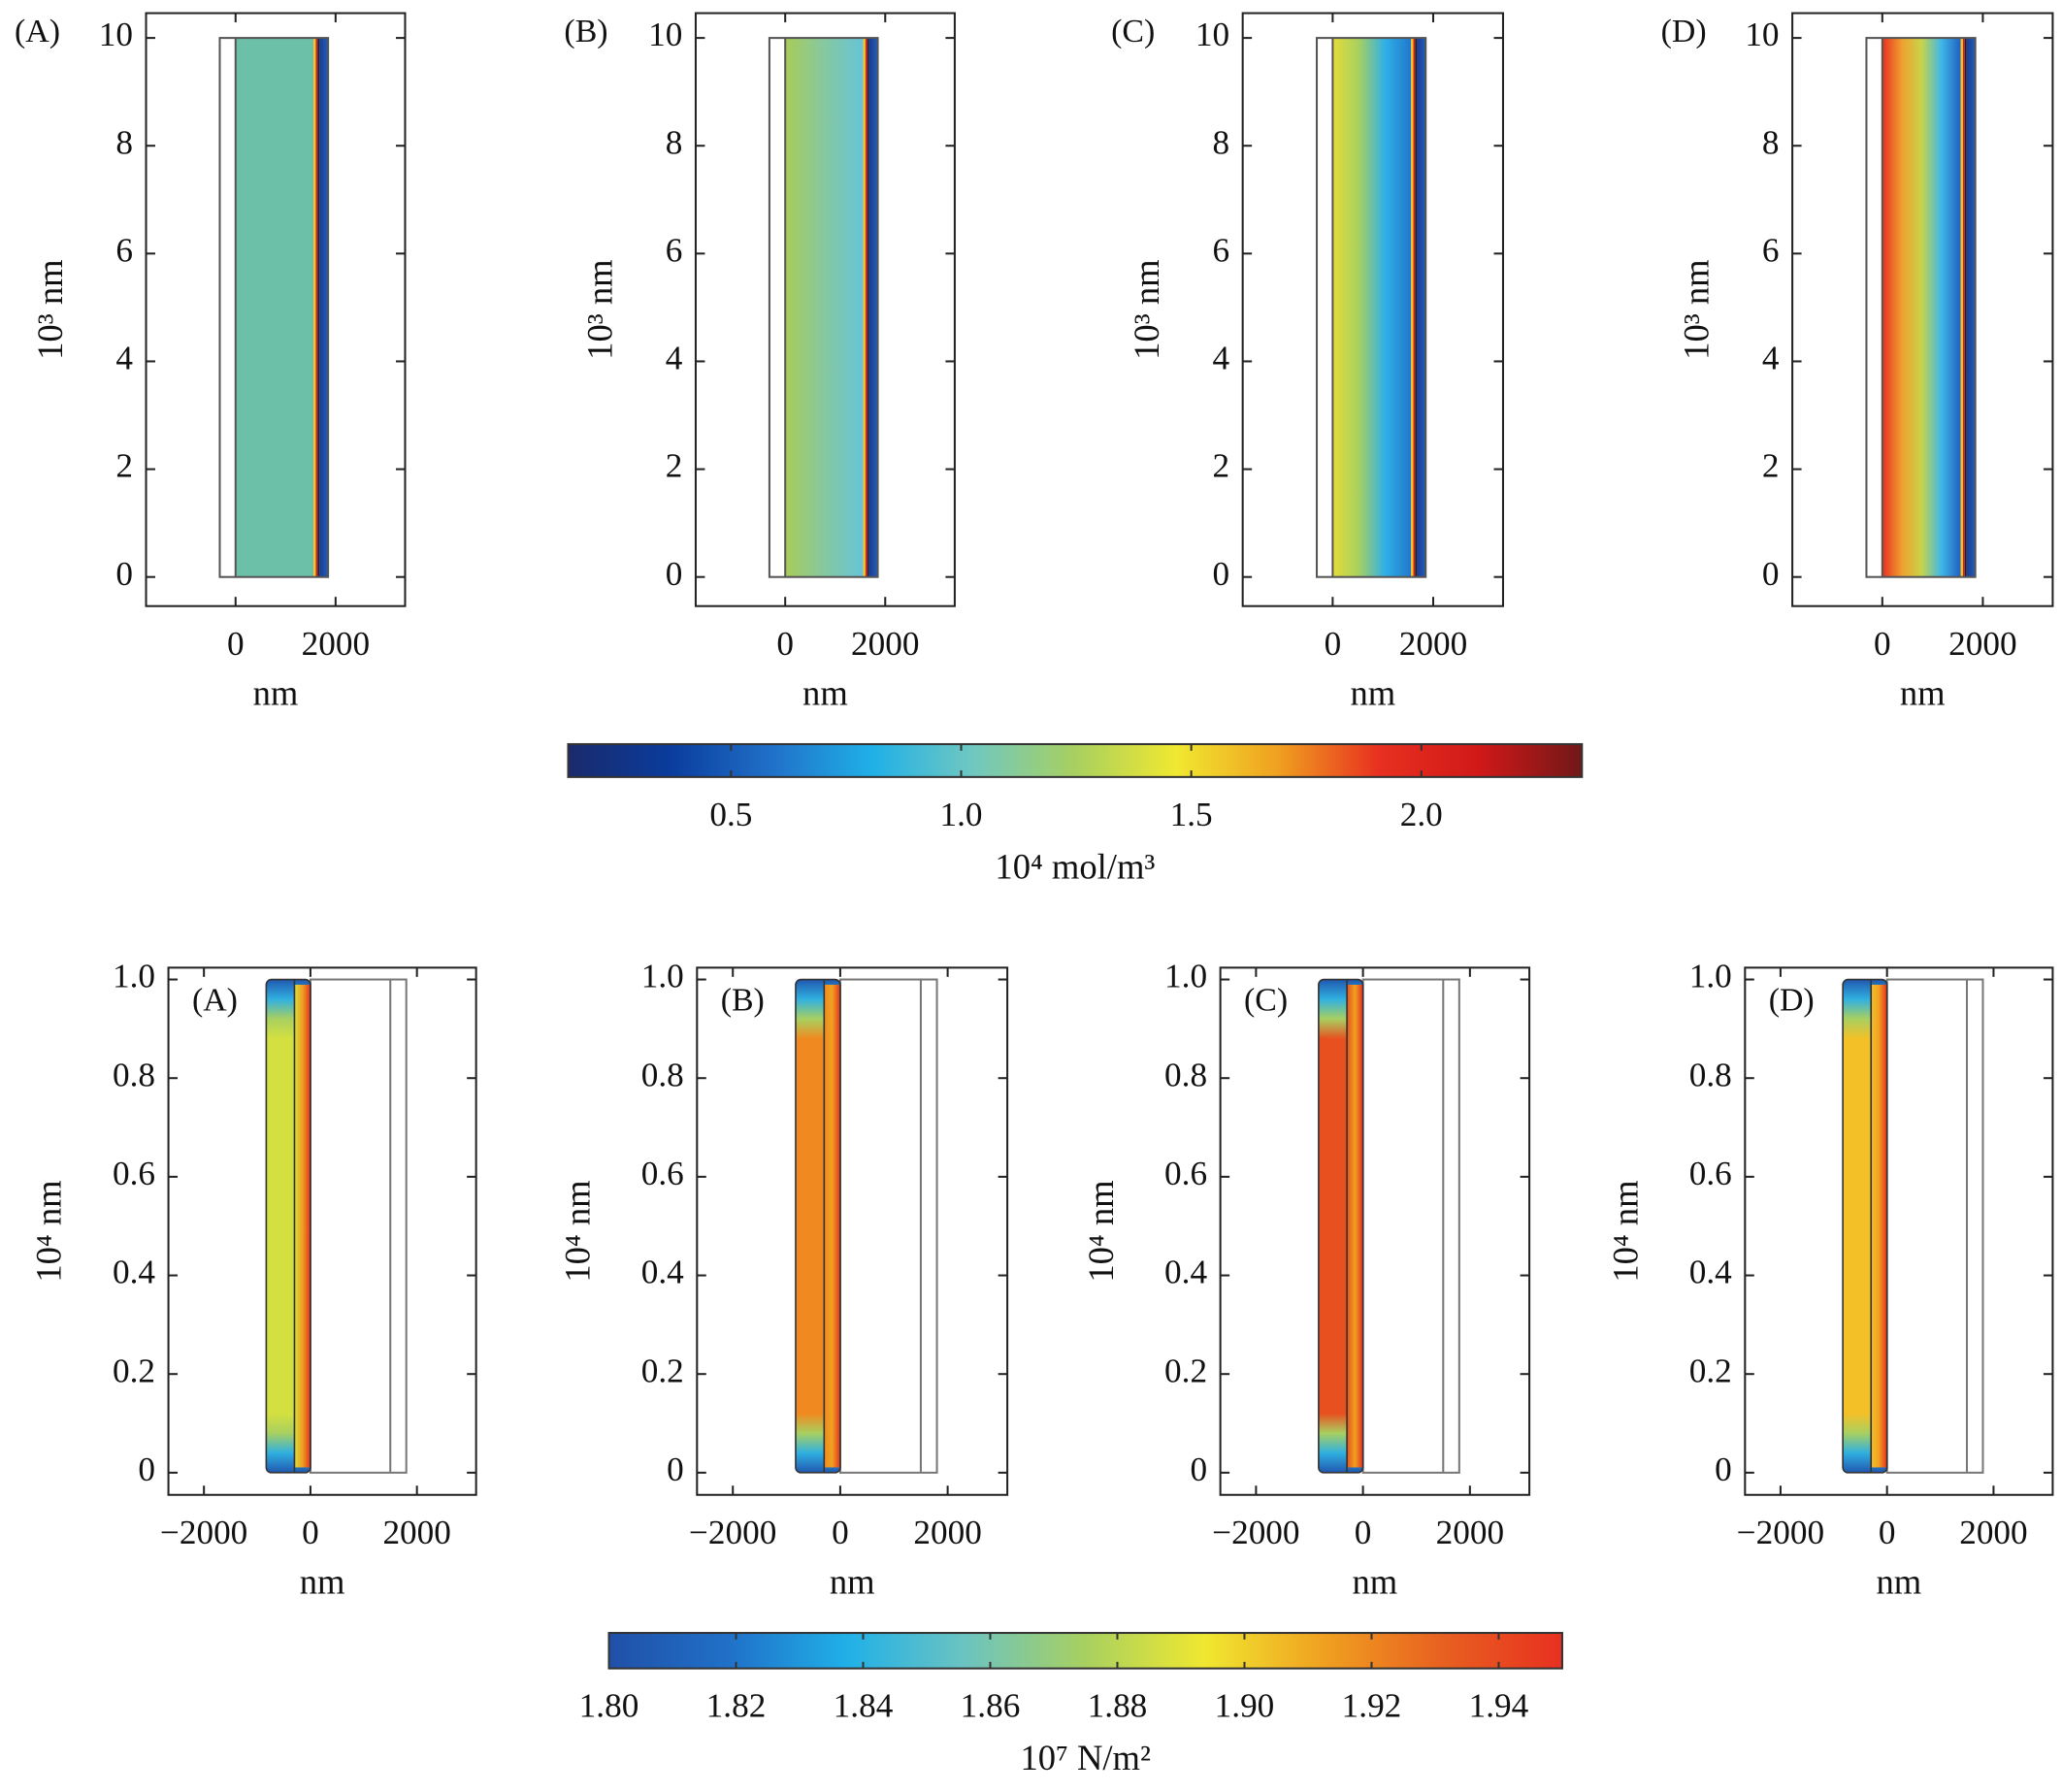  Describe the element at coordinates (609, 1706) in the screenshot. I see `colorbar-tick-label: 1.80` at that location.